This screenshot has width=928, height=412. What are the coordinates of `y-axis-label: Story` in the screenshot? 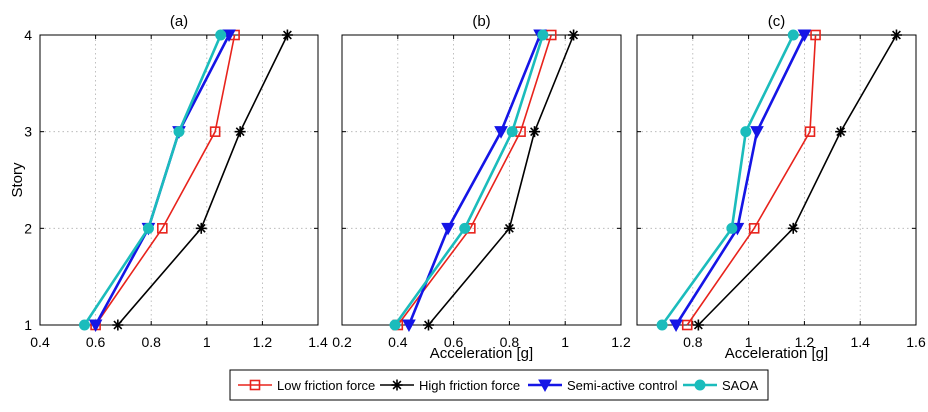 It's located at (17, 180).